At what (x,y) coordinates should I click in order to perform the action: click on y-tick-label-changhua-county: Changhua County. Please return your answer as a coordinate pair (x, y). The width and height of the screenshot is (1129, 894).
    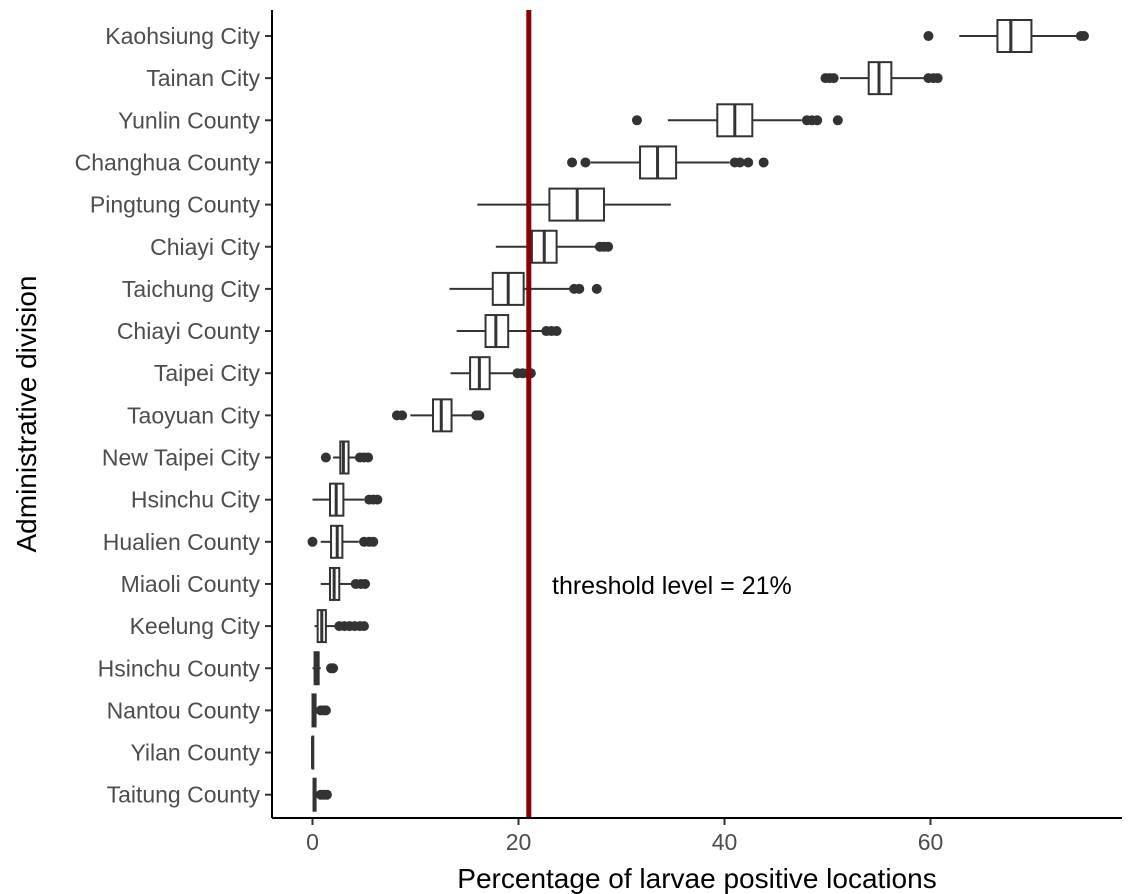
    Looking at the image, I should click on (168, 162).